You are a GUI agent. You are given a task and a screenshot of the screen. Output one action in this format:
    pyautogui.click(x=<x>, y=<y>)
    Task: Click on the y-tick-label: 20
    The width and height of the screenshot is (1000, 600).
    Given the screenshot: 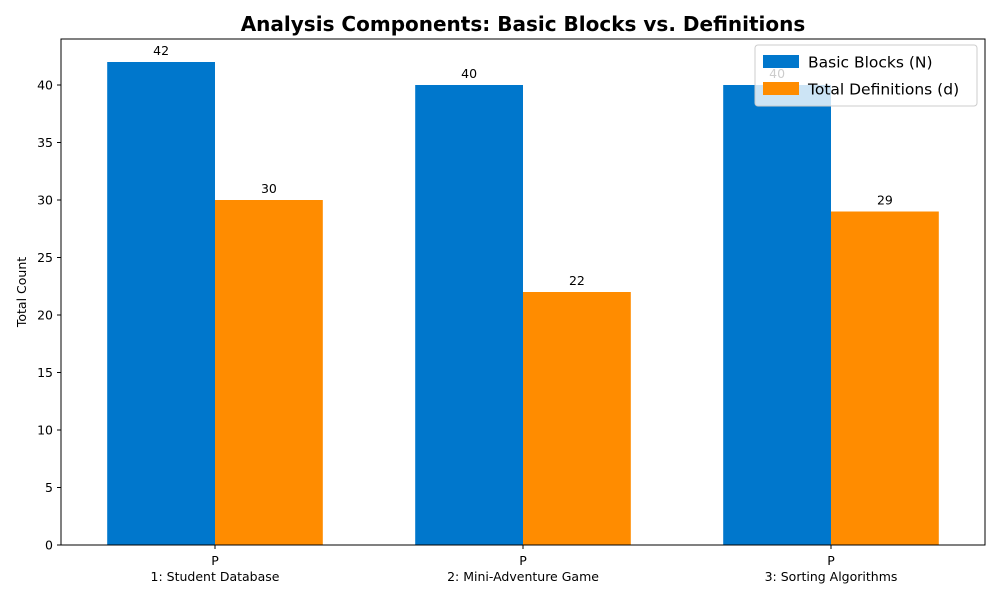 What is the action you would take?
    pyautogui.click(x=45, y=315)
    